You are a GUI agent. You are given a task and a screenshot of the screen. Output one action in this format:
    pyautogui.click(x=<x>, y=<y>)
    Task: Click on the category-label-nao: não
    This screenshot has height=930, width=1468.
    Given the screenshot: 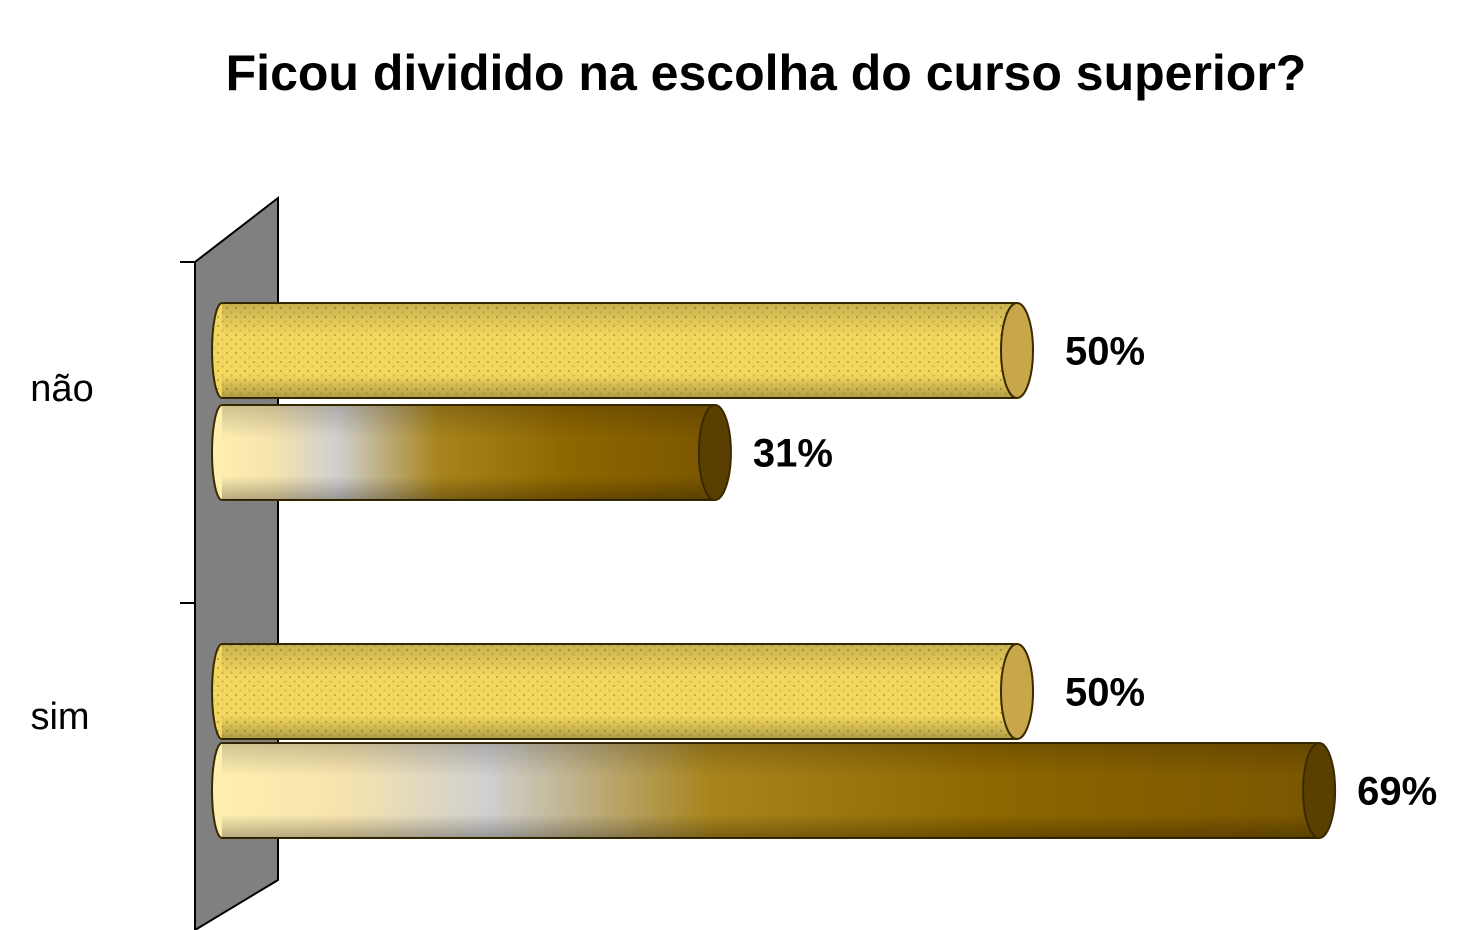 What is the action you would take?
    pyautogui.click(x=61, y=389)
    